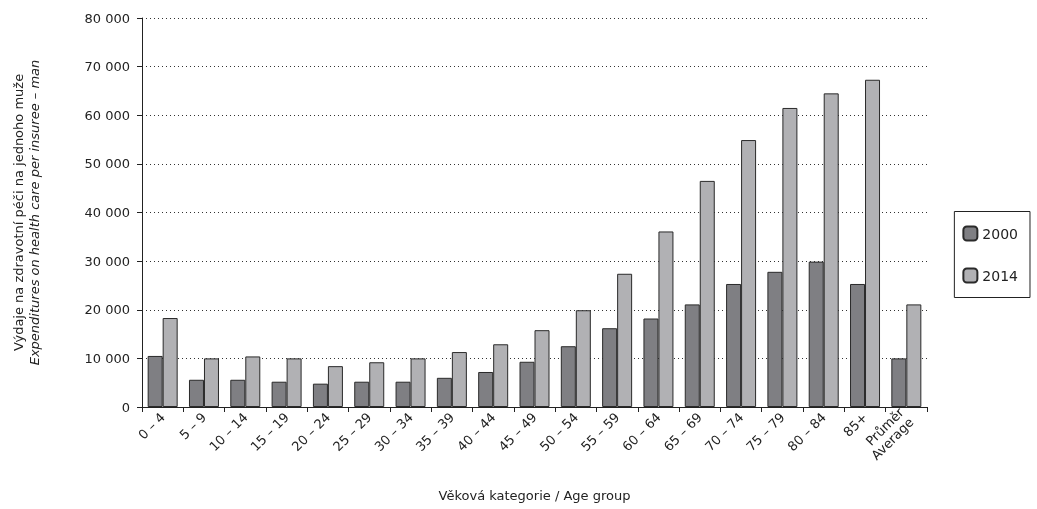 The height and width of the screenshot is (509, 1037). What do you see at coordinates (107, 115) in the screenshot?
I see `y-tick-label: 60 000` at bounding box center [107, 115].